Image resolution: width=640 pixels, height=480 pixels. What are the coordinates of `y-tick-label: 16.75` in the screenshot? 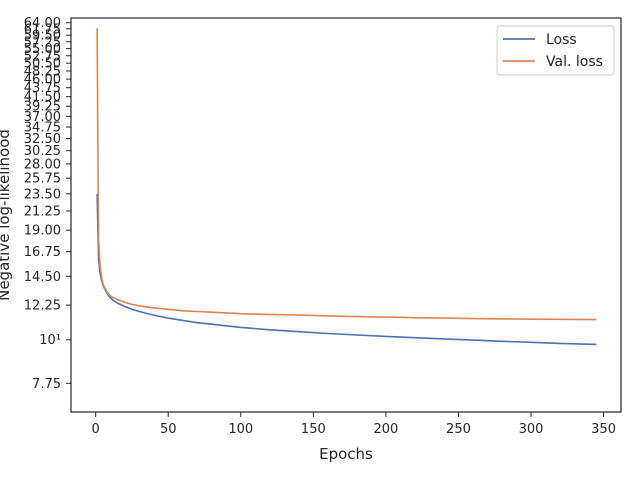 It's located at (42, 252).